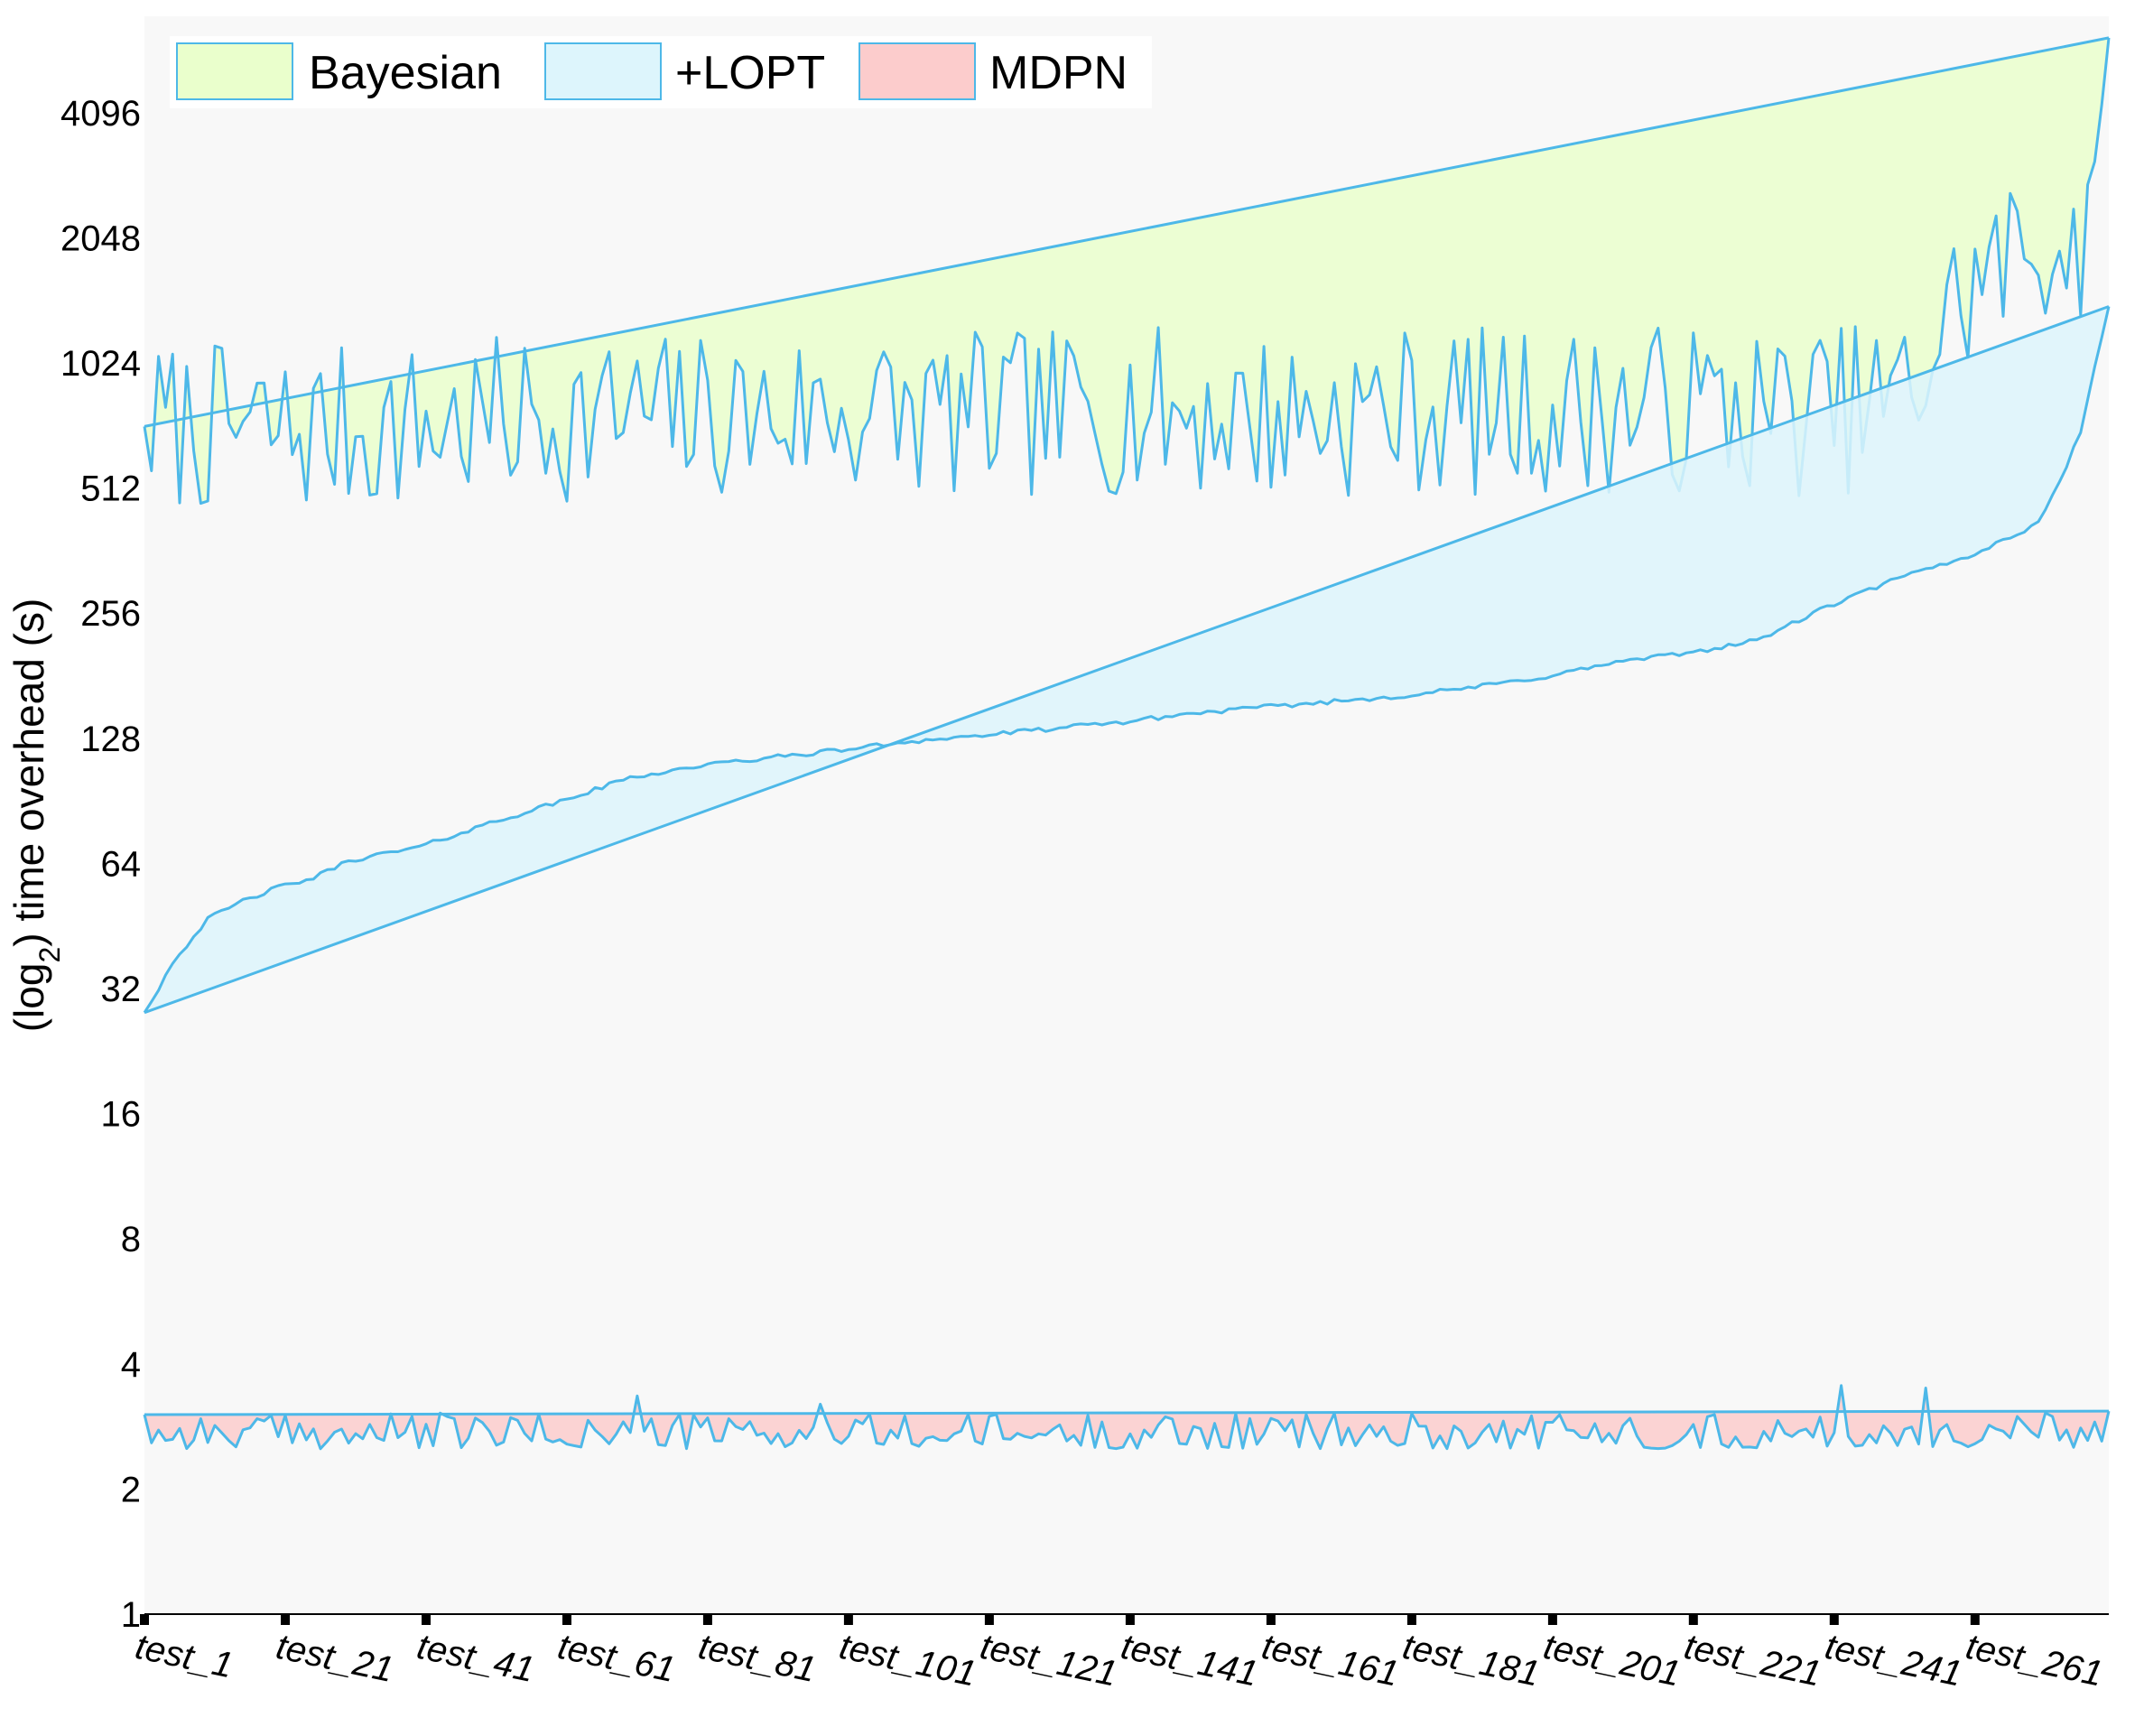 Image resolution: width=2144 pixels, height=1736 pixels. I want to click on y-tick-label: 32, so click(122, 990).